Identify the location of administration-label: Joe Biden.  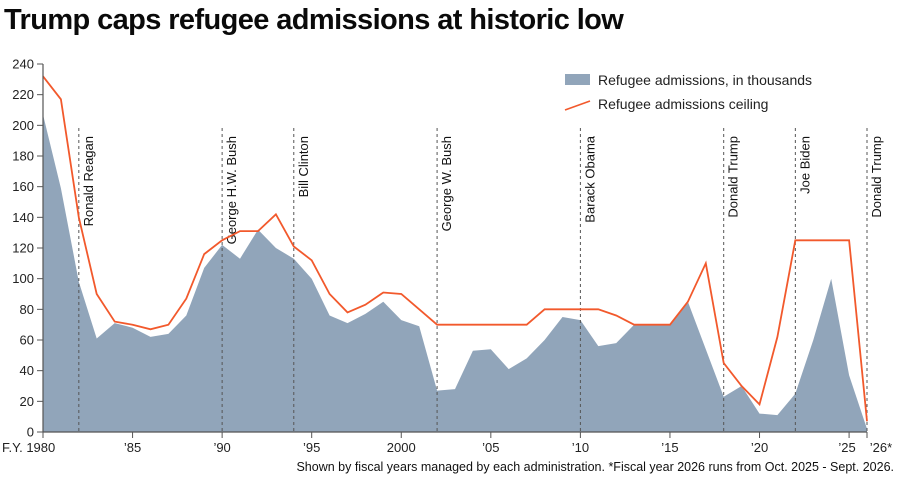
(804, 165).